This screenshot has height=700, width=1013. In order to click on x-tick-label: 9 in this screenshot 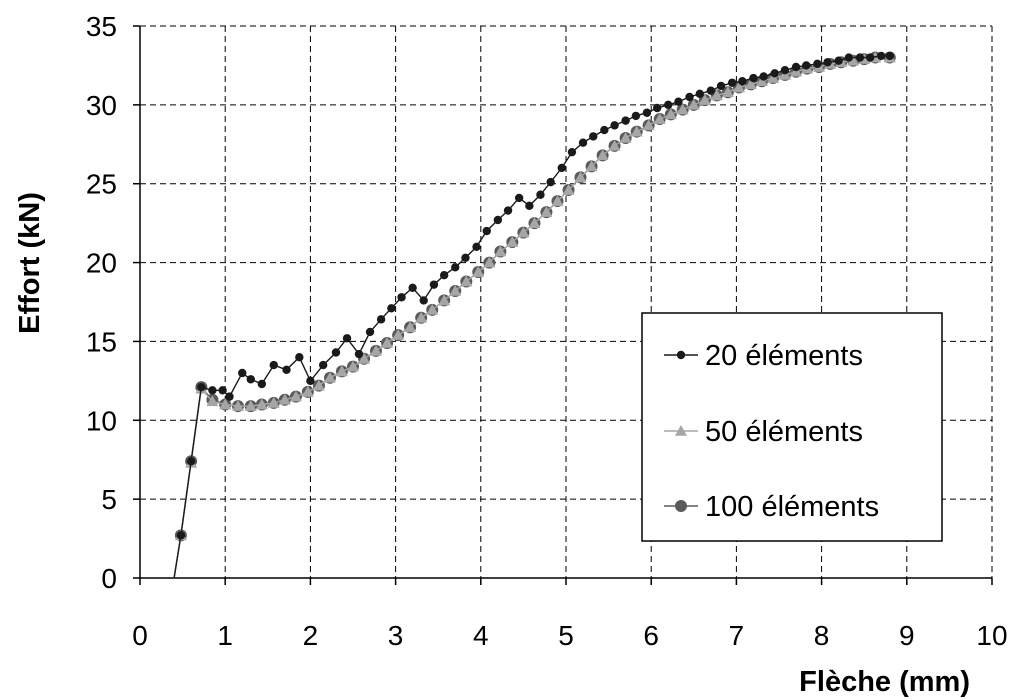, I will do `click(907, 635)`.